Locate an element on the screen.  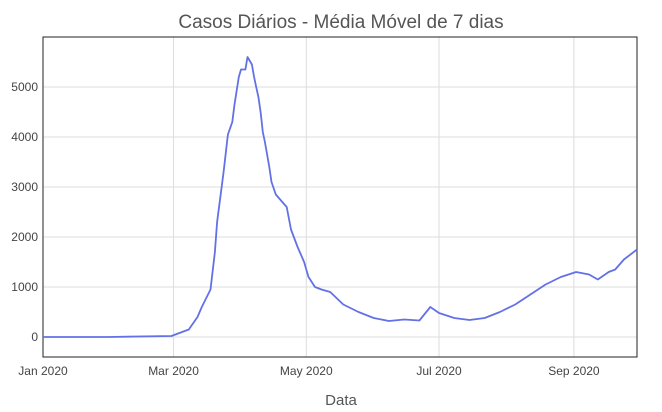
y-tick-label: 5000 is located at coordinates (24, 87).